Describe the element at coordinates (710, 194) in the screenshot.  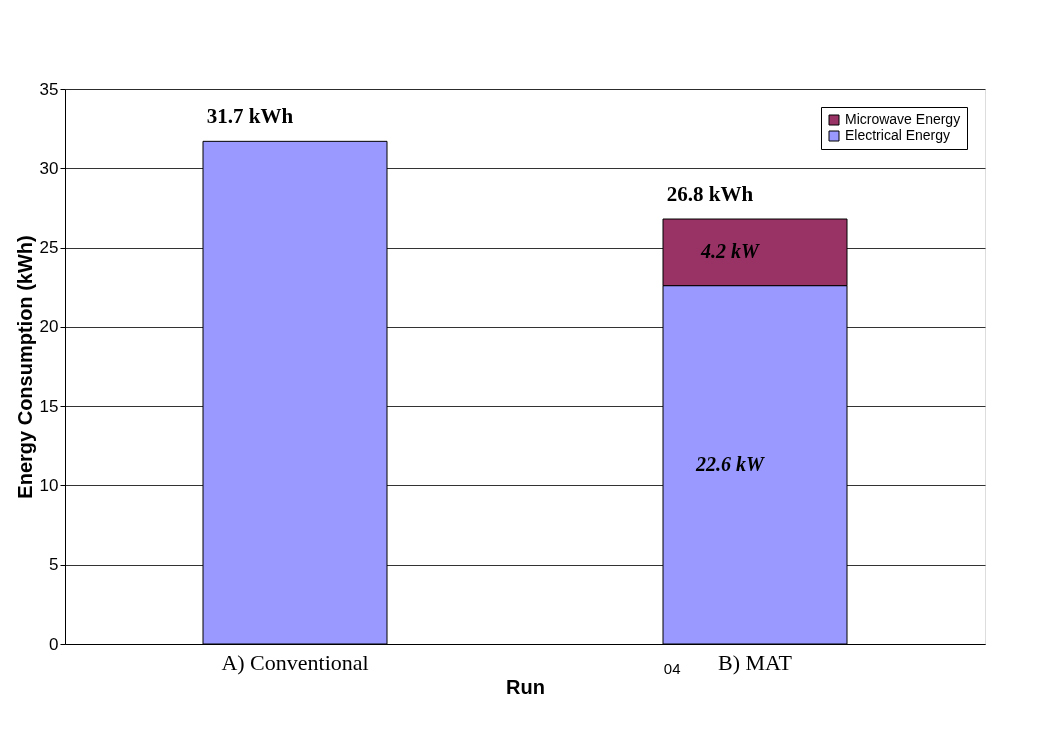
I see `total-label: 26.8 kWh` at that location.